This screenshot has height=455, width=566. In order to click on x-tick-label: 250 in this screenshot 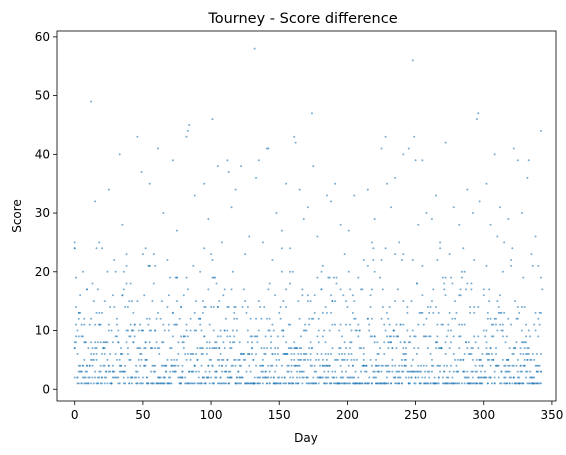, I will do `click(415, 415)`.